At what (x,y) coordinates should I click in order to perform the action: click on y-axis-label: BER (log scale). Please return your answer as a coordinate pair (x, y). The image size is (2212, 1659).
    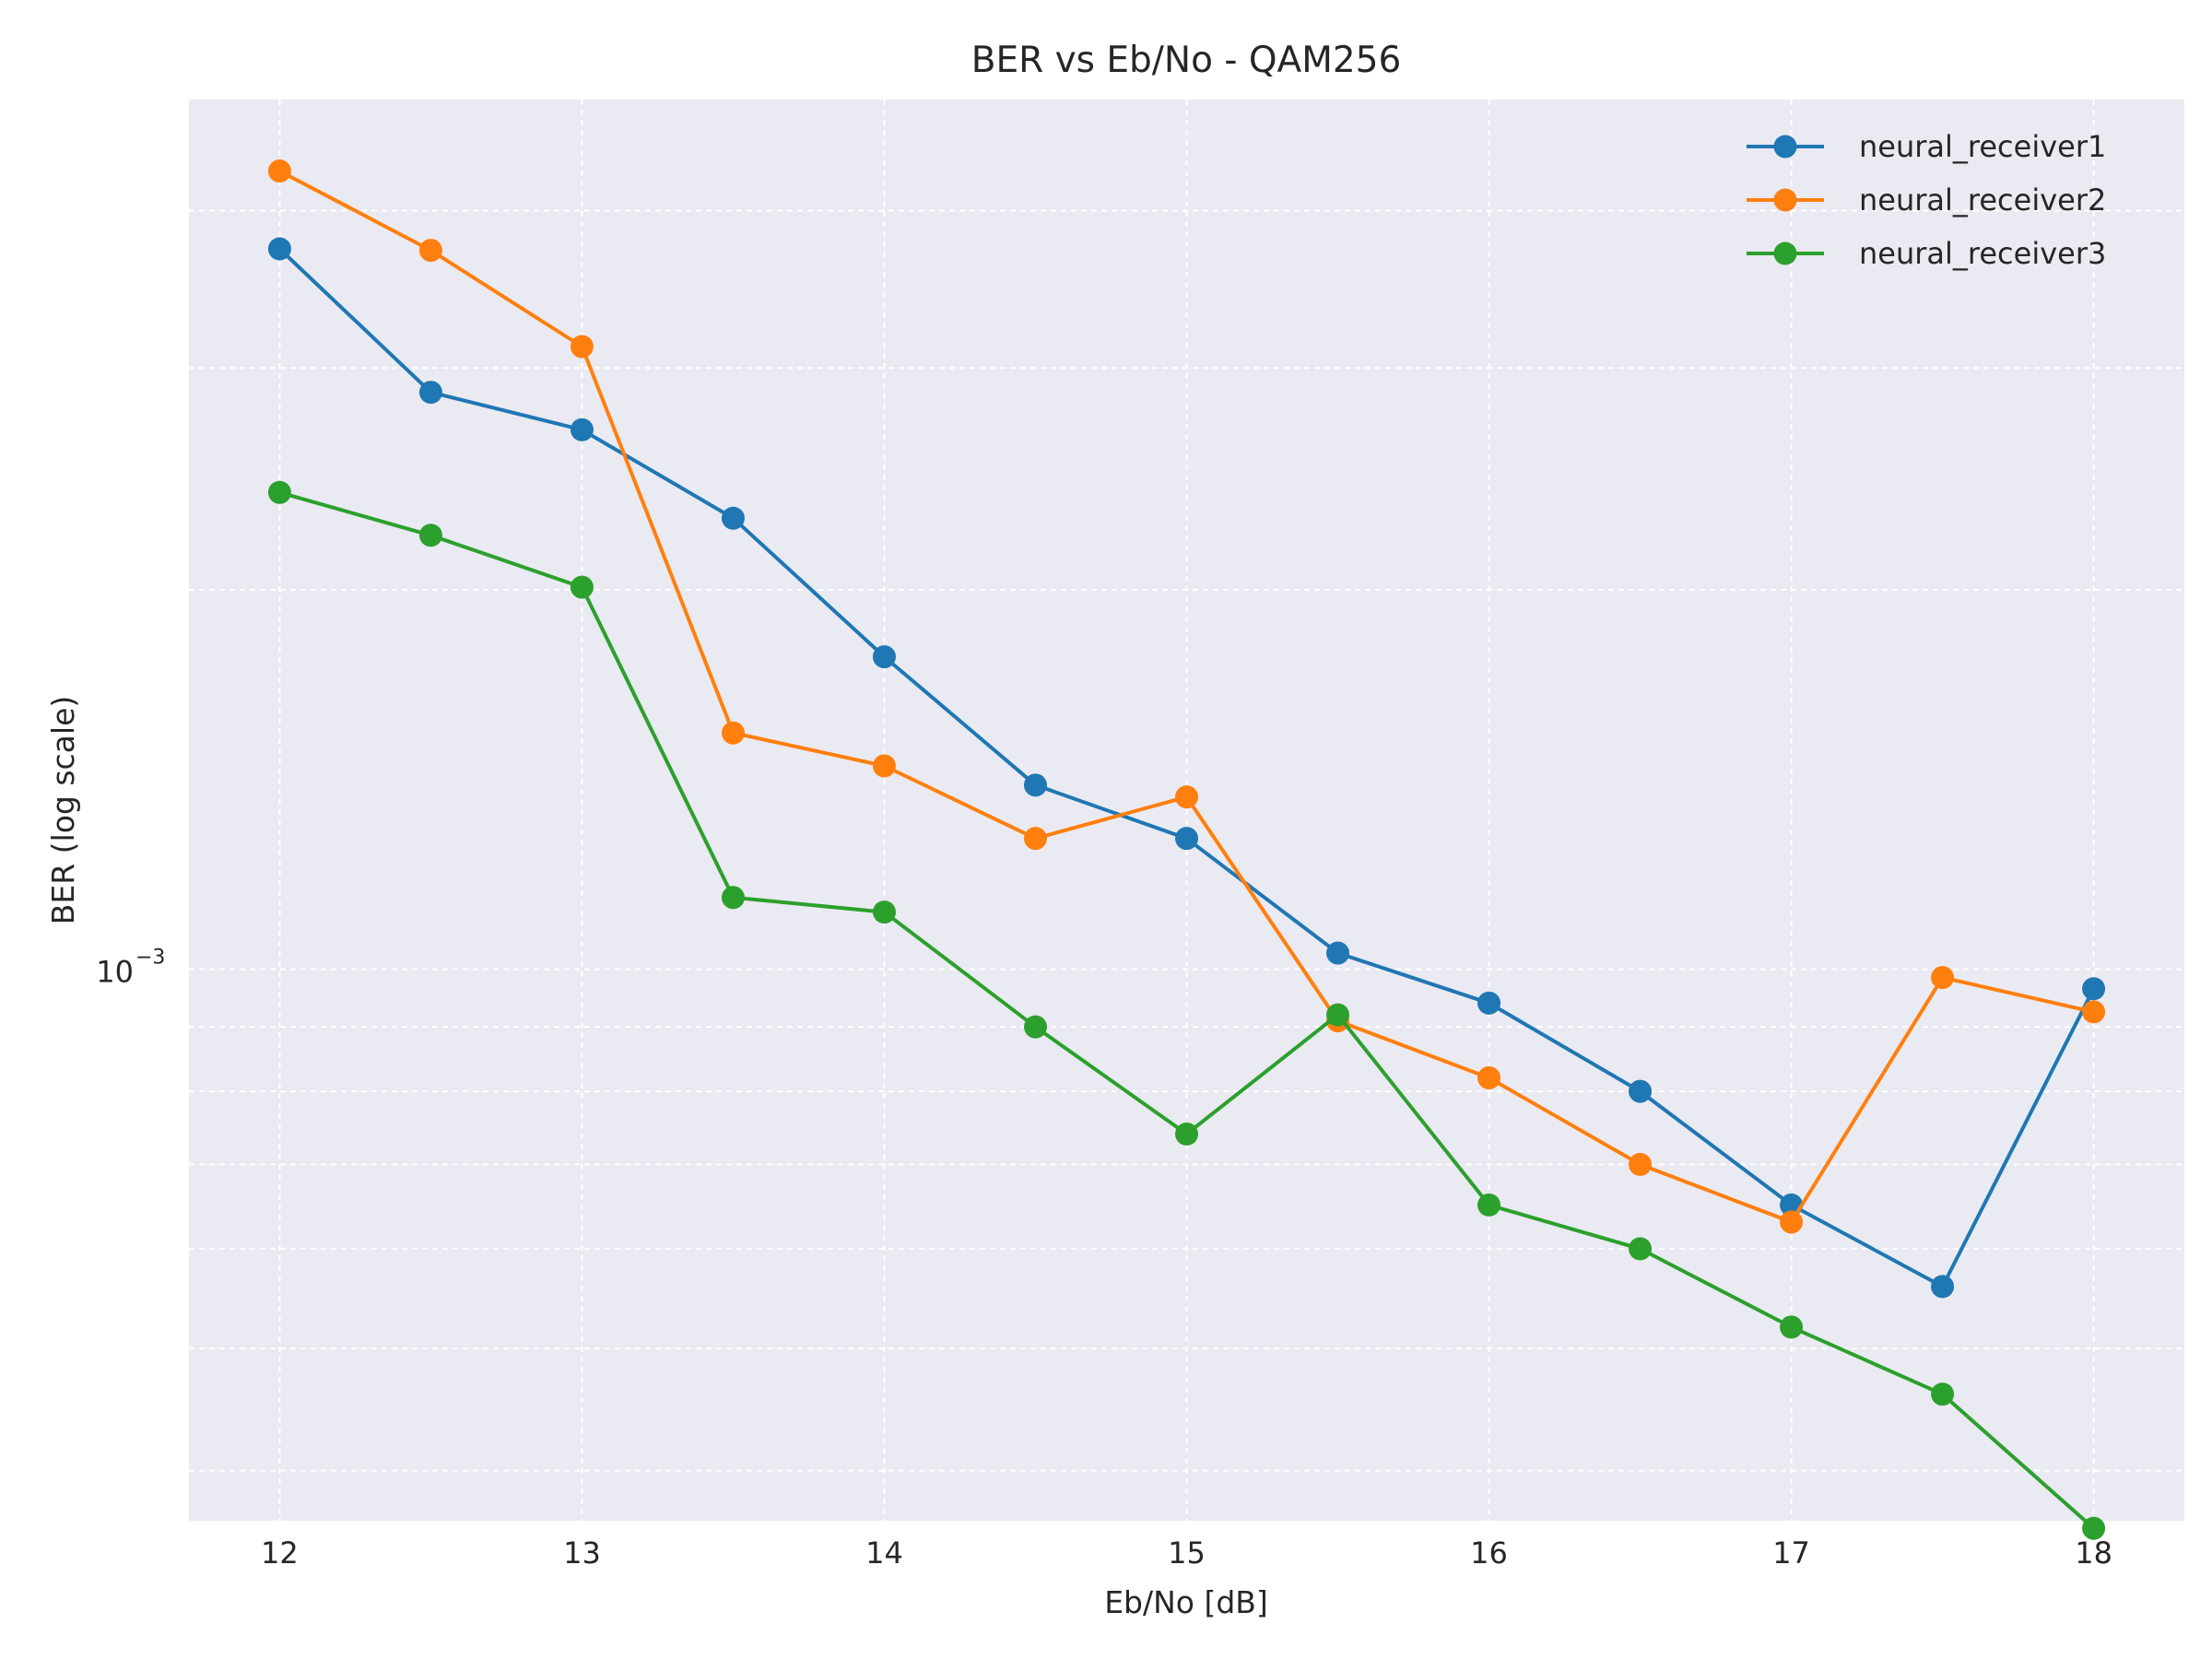
    Looking at the image, I should click on (63, 810).